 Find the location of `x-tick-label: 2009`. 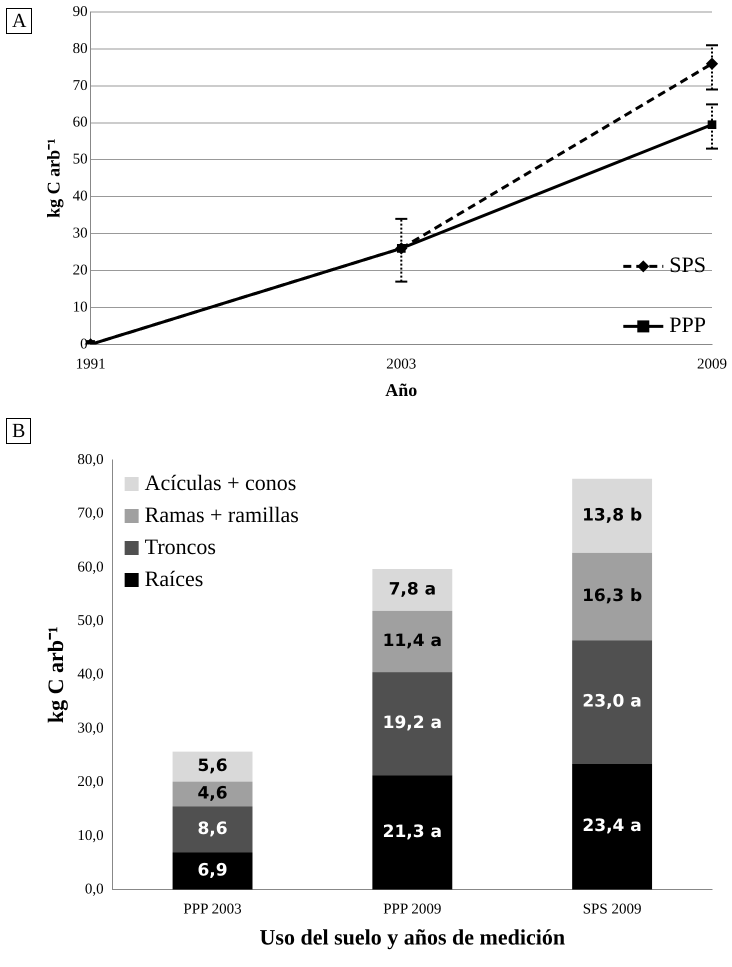

x-tick-label: 2009 is located at coordinates (712, 364).